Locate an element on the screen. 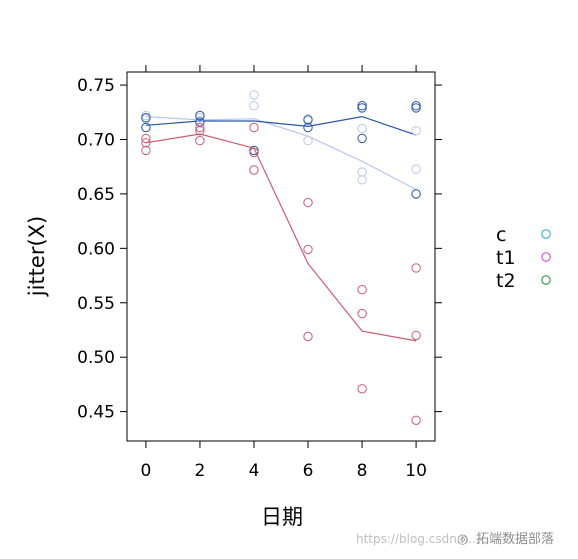 The image size is (578, 559). x-tick-label: 2 is located at coordinates (200, 471).